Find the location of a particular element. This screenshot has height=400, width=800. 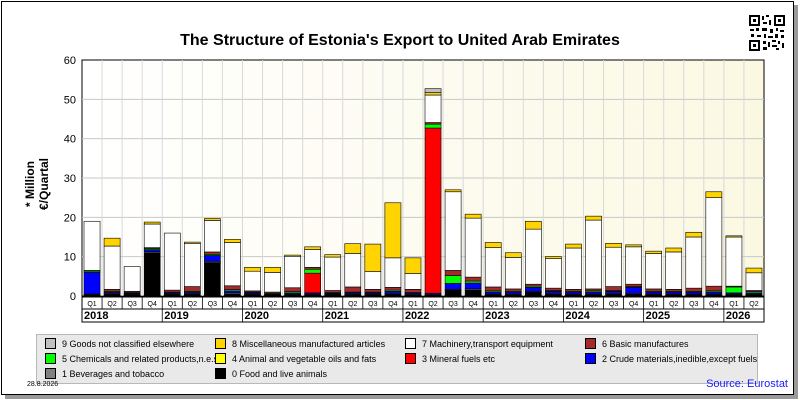

legend-label: 5 Chemicals and related products,n.e.s. is located at coordinates (141, 358).